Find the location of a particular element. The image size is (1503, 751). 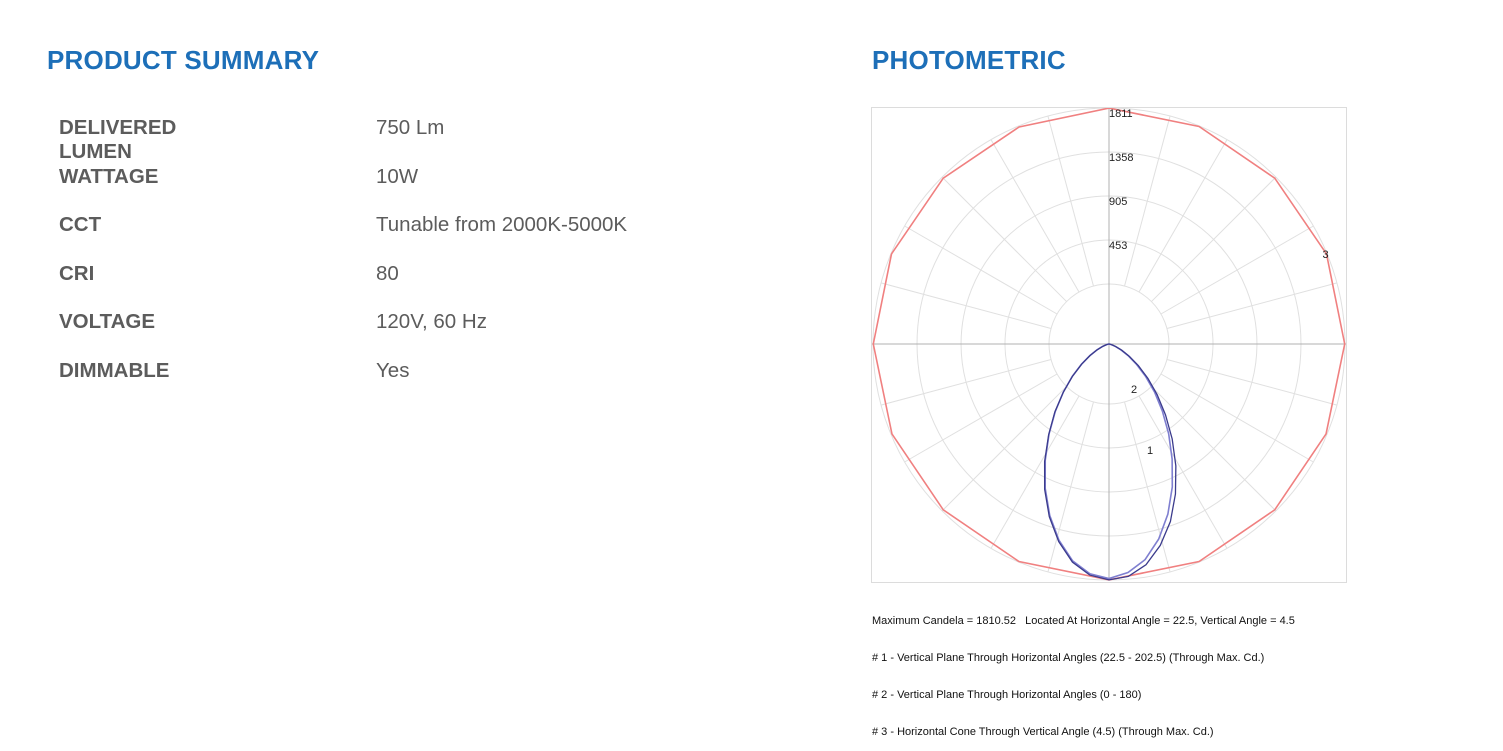

spec-value: 750 Lm is located at coordinates (410, 127).